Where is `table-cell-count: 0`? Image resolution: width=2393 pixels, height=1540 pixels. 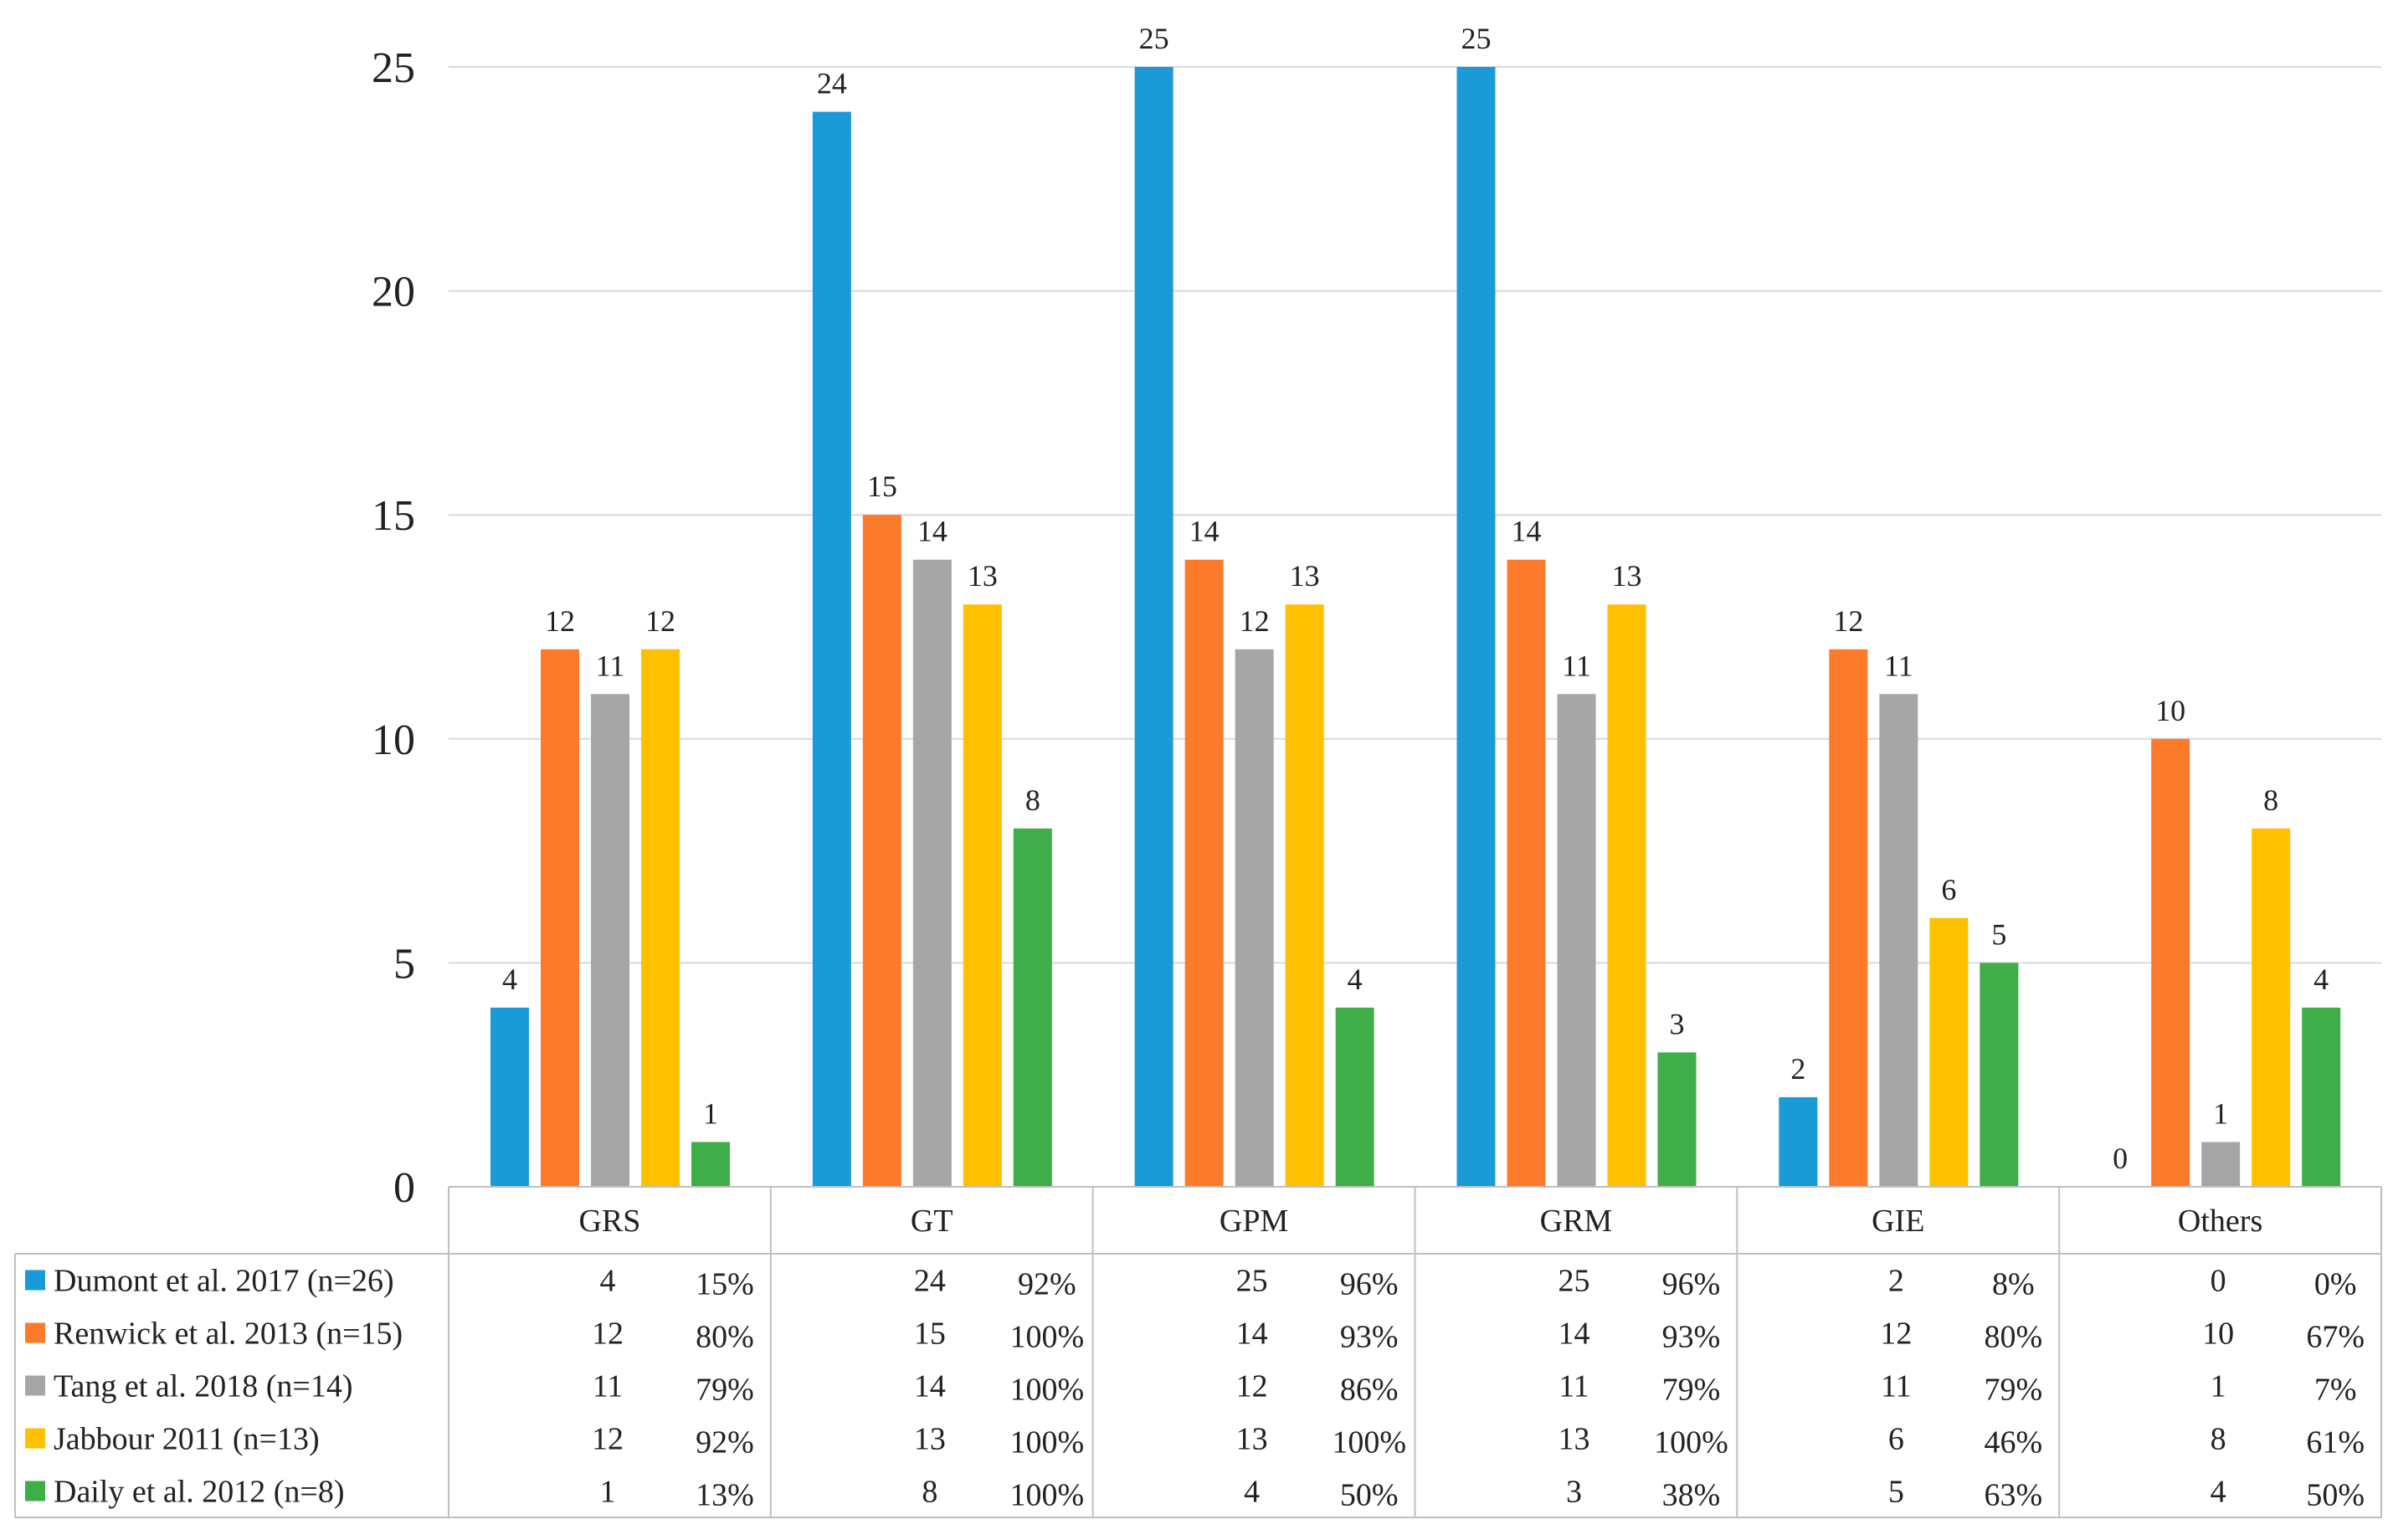 table-cell-count: 0 is located at coordinates (2218, 1281).